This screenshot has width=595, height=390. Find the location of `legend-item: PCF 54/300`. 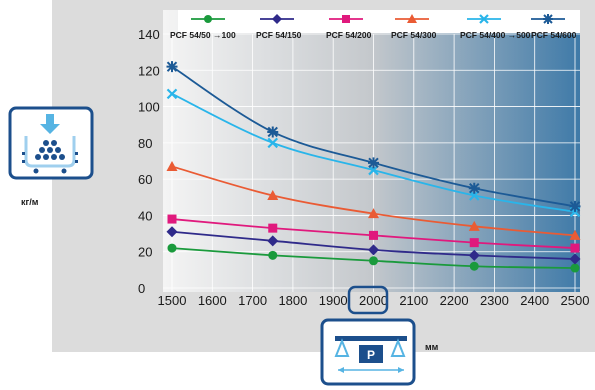

legend-item: PCF 54/300 is located at coordinates (414, 27).